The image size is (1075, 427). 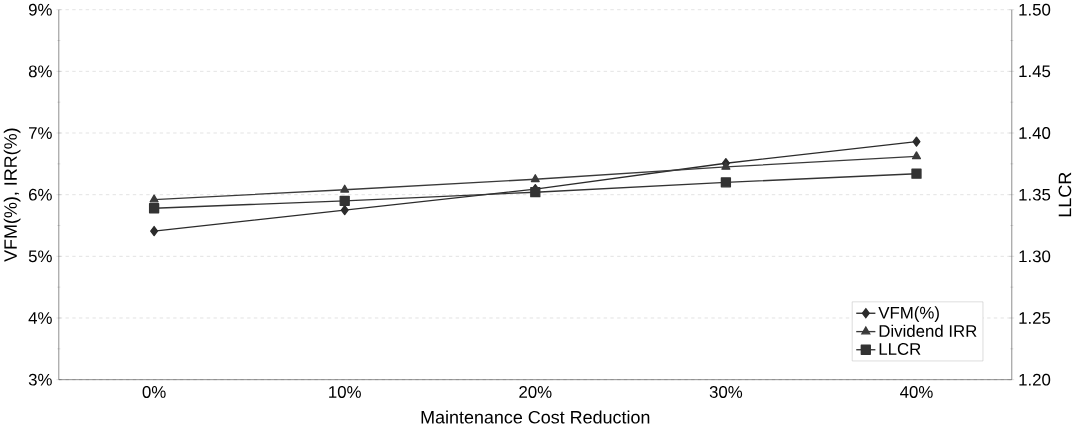 What do you see at coordinates (916, 391) in the screenshot?
I see `x-tick-label: 40%` at bounding box center [916, 391].